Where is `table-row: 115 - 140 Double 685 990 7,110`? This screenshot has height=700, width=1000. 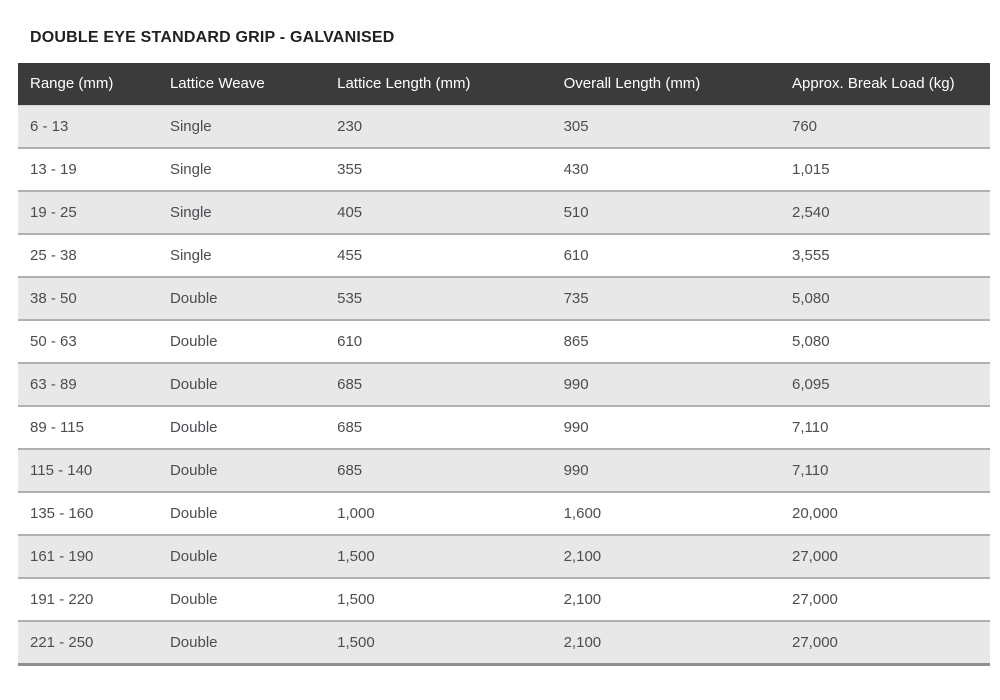 table-row: 115 - 140 Double 685 990 7,110 is located at coordinates (504, 470).